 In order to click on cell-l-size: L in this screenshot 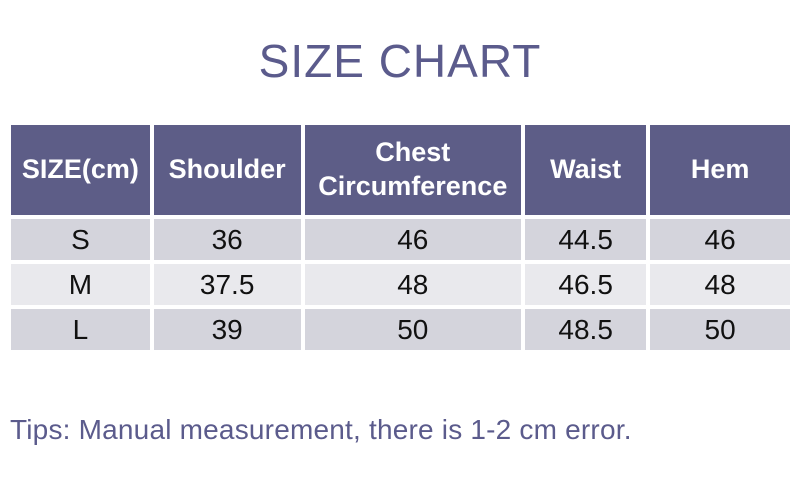, I will do `click(80, 329)`.